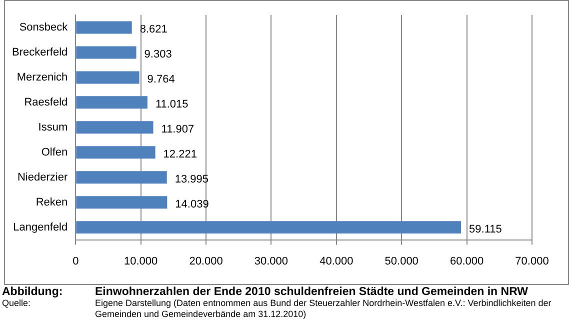  Describe the element at coordinates (323, 309) in the screenshot. I see `text: Eigene Darstellung (Daten entnommen aus Bund der Steuerzahler Nordrhein-Westfalen e.V.: Verbindlichkeiten der Gemeinden und Gemeindeverbände am 31.12.2010)` at that location.